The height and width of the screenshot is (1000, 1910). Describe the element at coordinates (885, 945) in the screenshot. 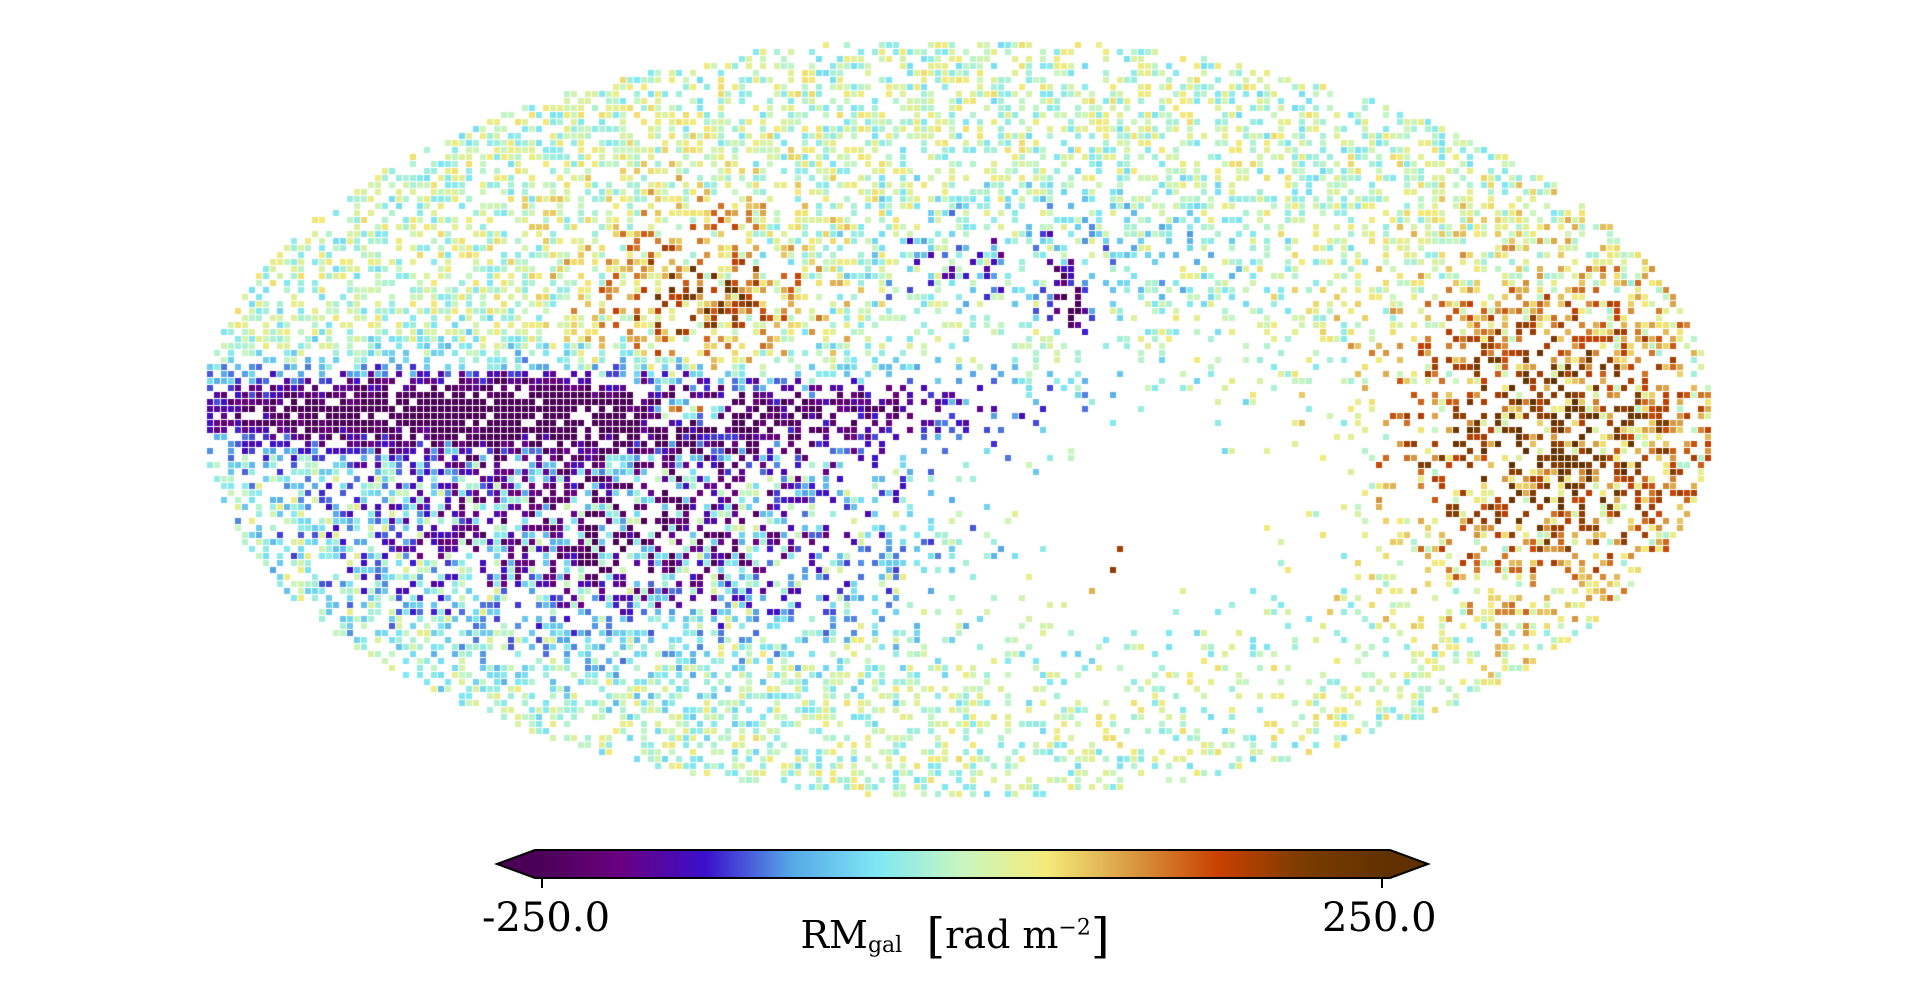

I see `label-sub: gal` at that location.